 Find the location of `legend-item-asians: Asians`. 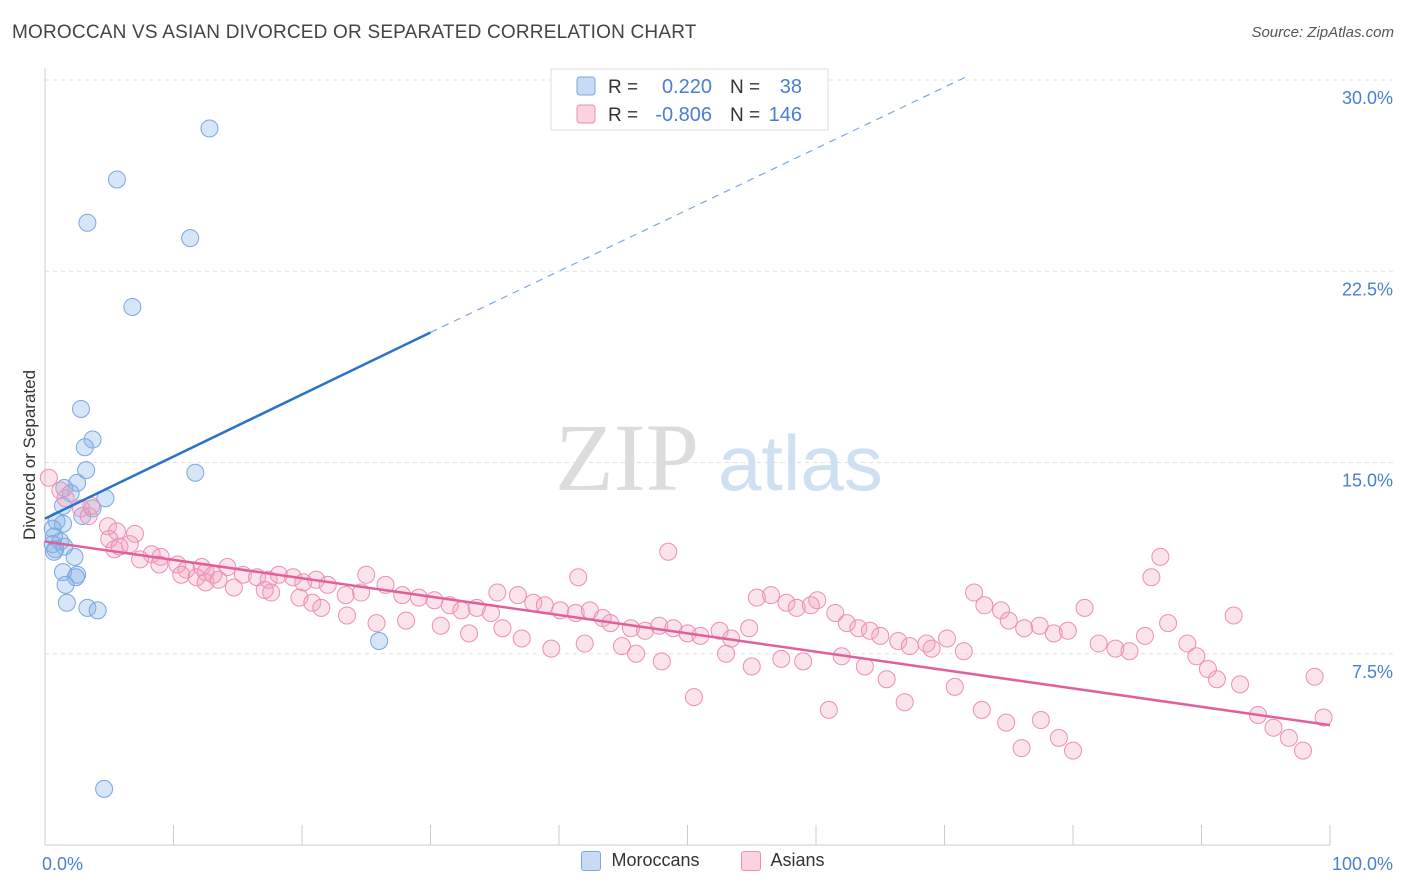

legend-item-asians: Asians is located at coordinates (782, 860).